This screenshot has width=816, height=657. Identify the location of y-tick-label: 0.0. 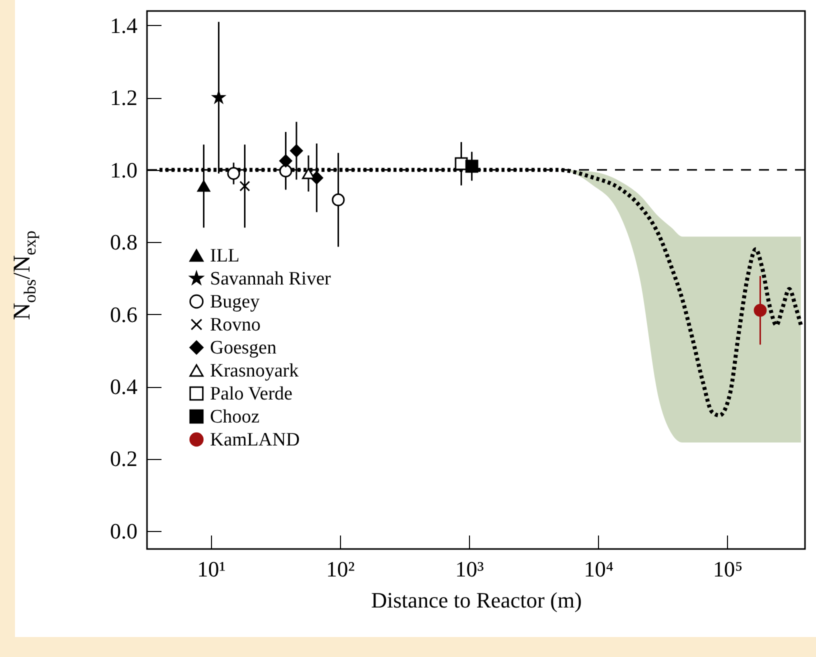
(124, 531).